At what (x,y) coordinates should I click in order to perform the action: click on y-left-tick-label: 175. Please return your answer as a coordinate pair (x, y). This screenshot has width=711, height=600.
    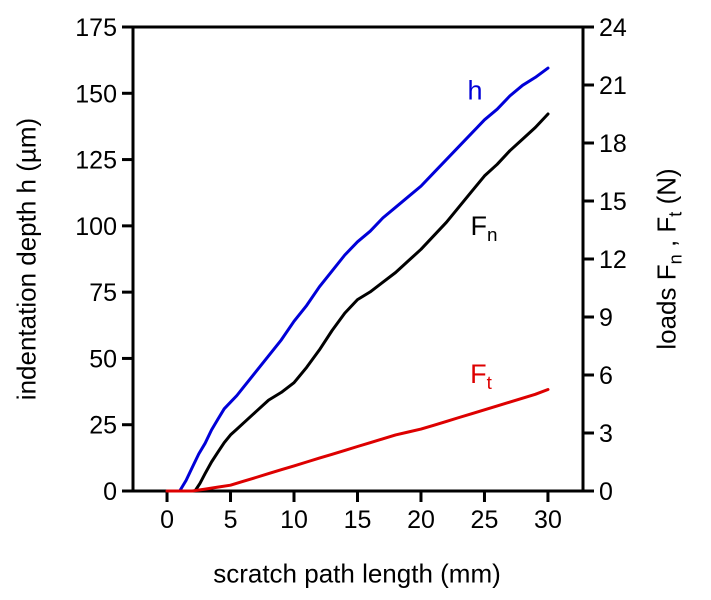
    Looking at the image, I should click on (96, 28).